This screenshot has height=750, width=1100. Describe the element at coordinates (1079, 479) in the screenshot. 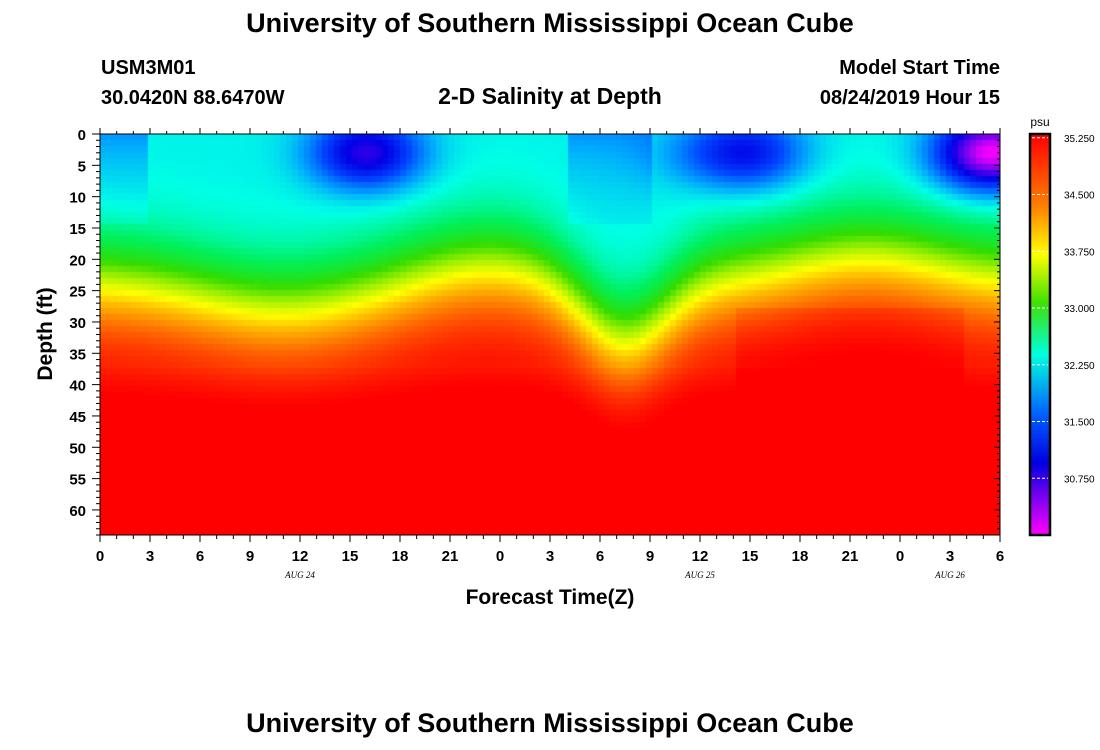

I see `colorbar-tick-label: 30.750` at that location.